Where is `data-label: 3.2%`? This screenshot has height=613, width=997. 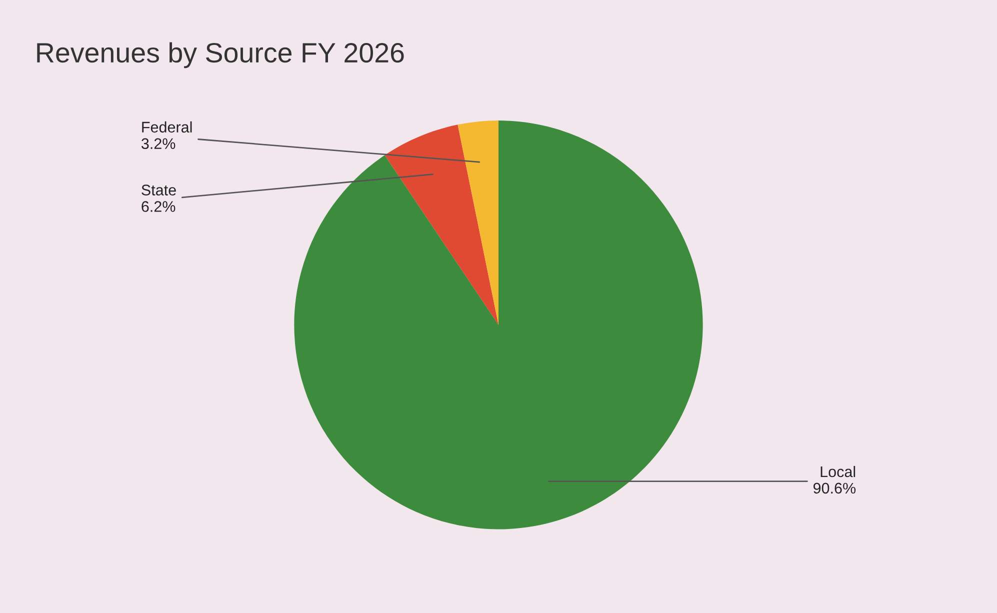
data-label: 3.2% is located at coordinates (159, 144).